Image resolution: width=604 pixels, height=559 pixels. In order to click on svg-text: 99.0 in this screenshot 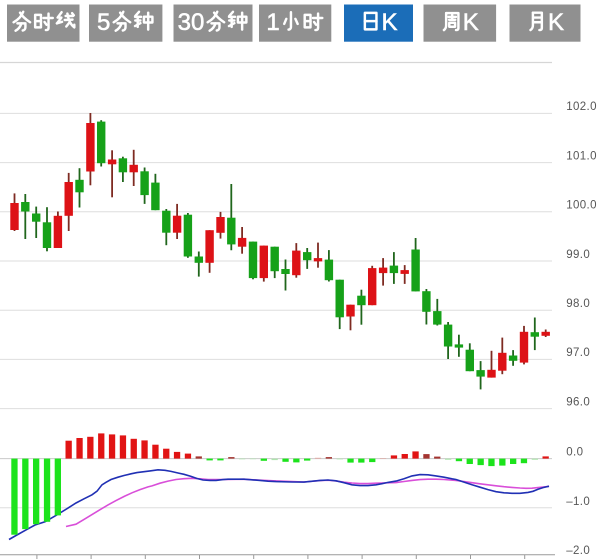, I will do `click(578, 255)`.